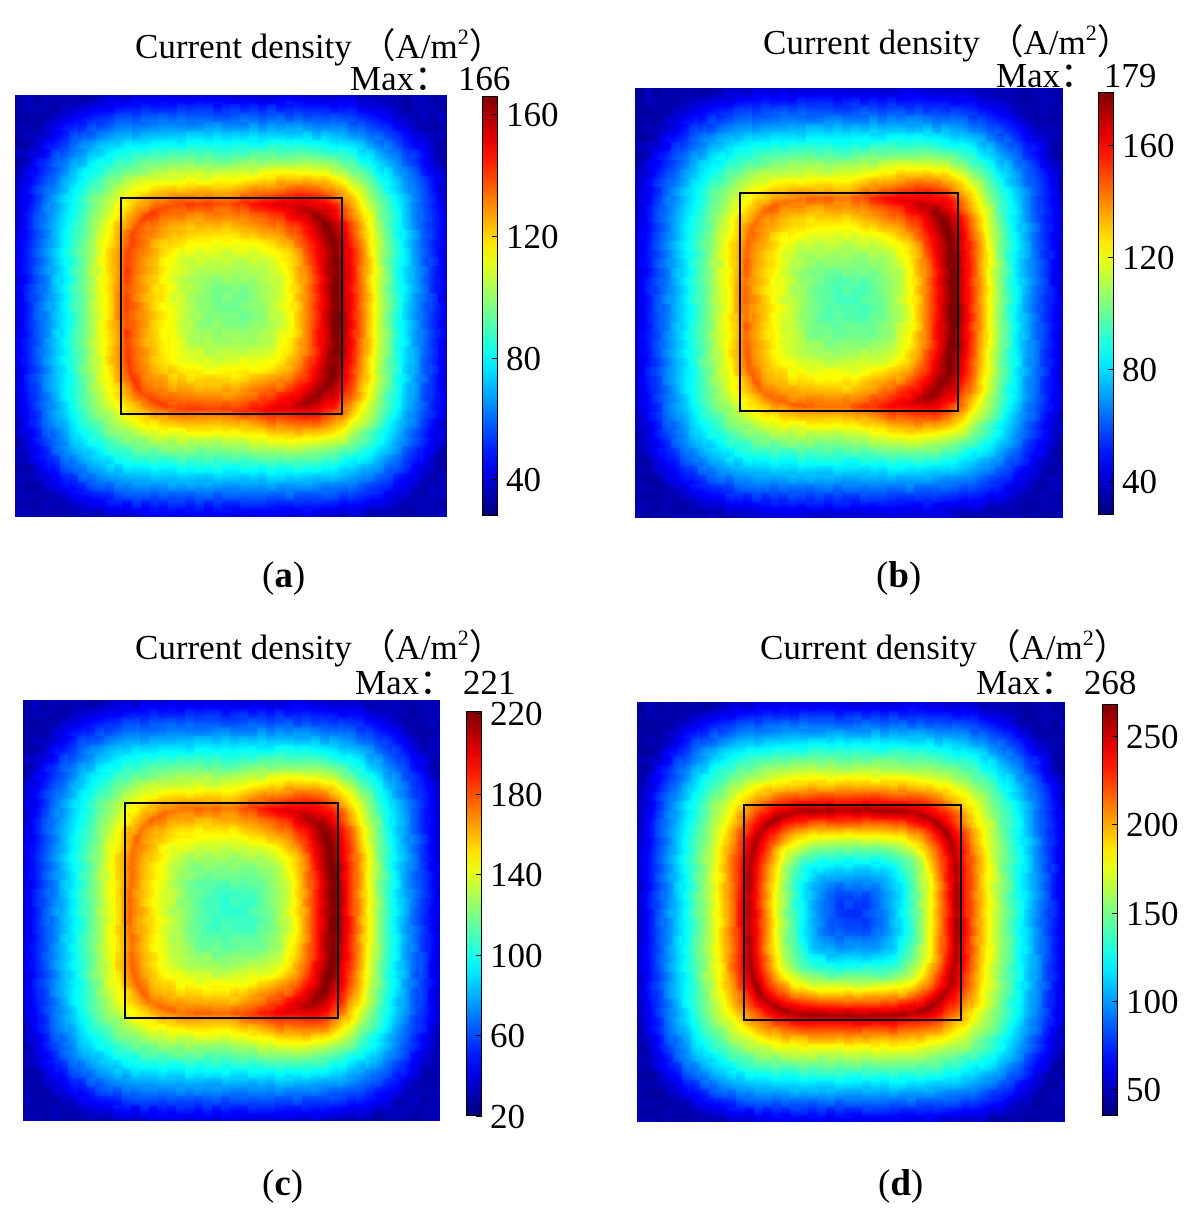  I want to click on colorbar-tick-label: 160, so click(1148, 145).